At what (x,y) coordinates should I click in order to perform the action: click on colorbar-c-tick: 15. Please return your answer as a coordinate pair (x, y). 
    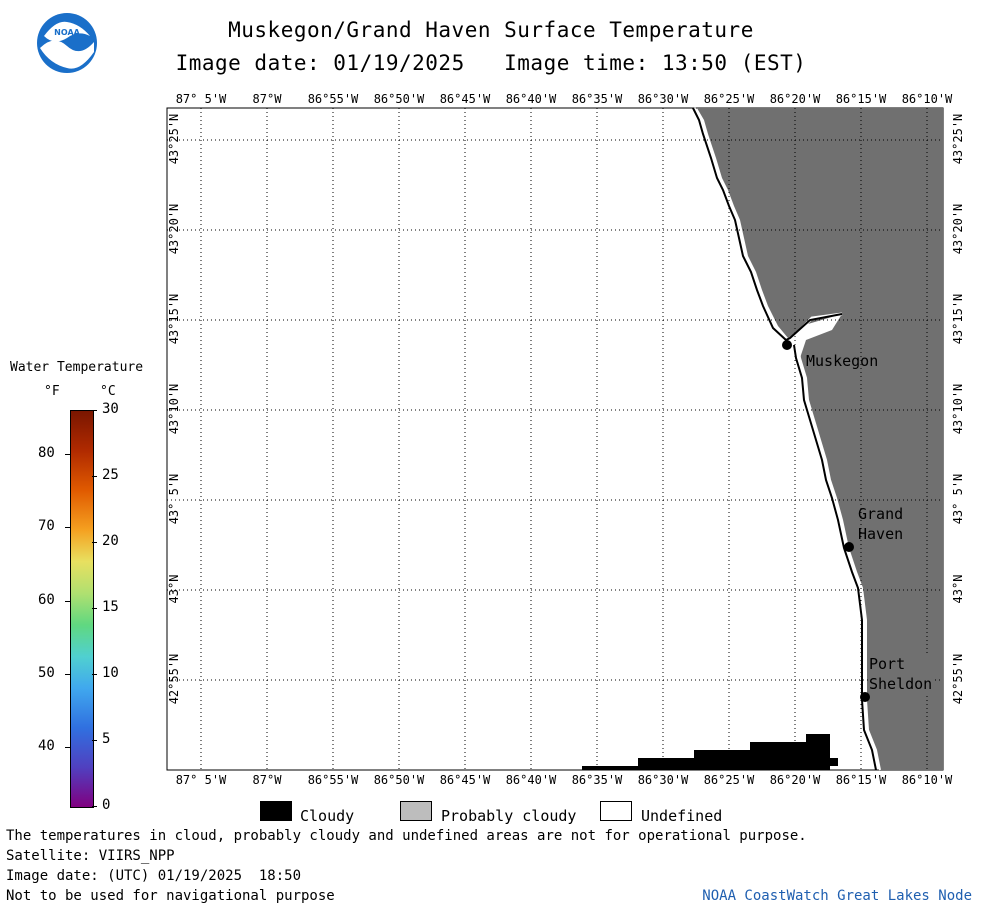
    Looking at the image, I should click on (110, 607).